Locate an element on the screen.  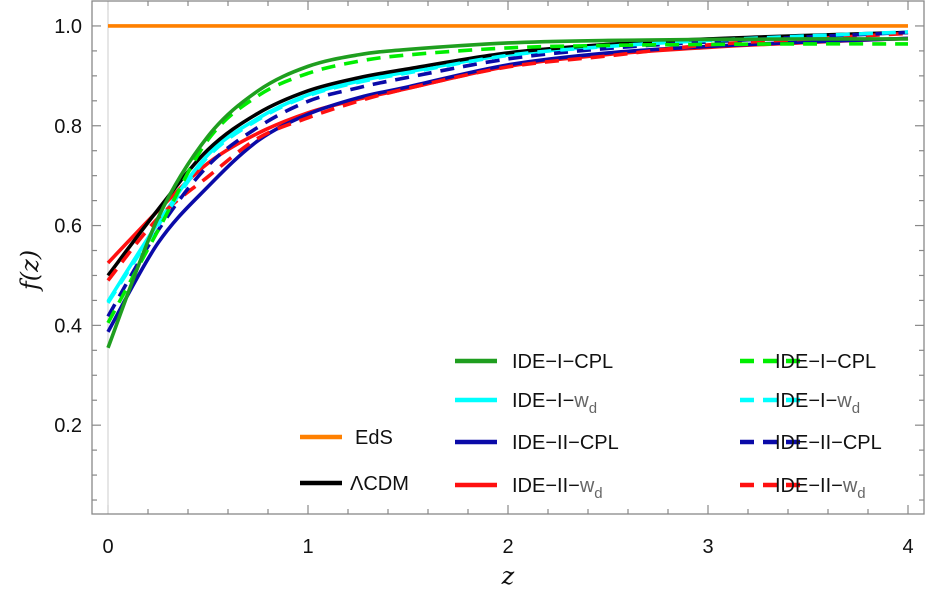
y-tick-label: 0.6 is located at coordinates (68, 227).